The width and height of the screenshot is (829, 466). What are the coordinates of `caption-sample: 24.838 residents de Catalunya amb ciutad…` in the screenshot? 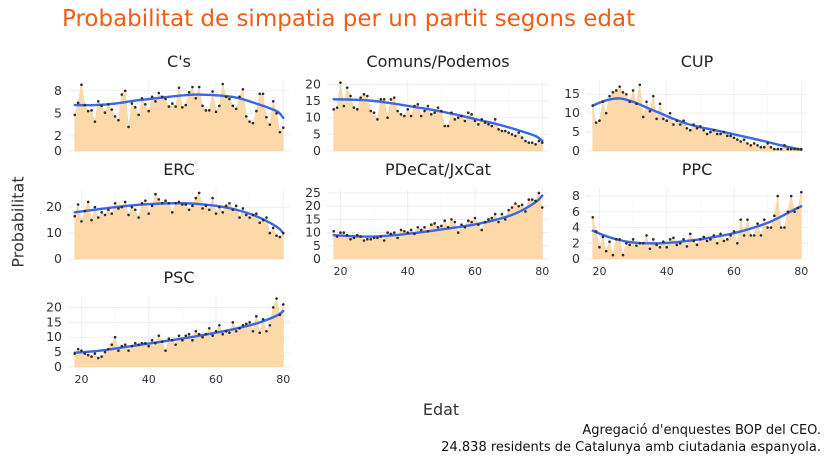 It's located at (631, 447).